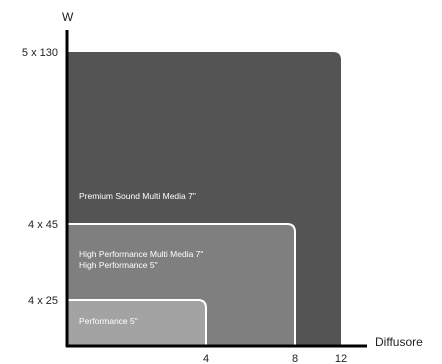 This screenshot has height=364, width=442. I want to click on region-2-label: Performance 5", so click(108, 321).